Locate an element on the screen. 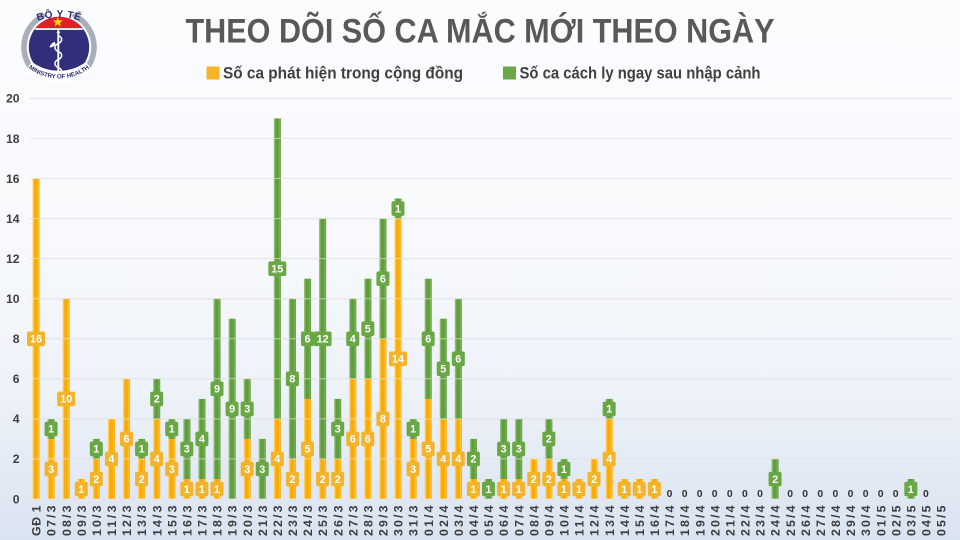  svg-text: 27/4 is located at coordinates (821, 520).